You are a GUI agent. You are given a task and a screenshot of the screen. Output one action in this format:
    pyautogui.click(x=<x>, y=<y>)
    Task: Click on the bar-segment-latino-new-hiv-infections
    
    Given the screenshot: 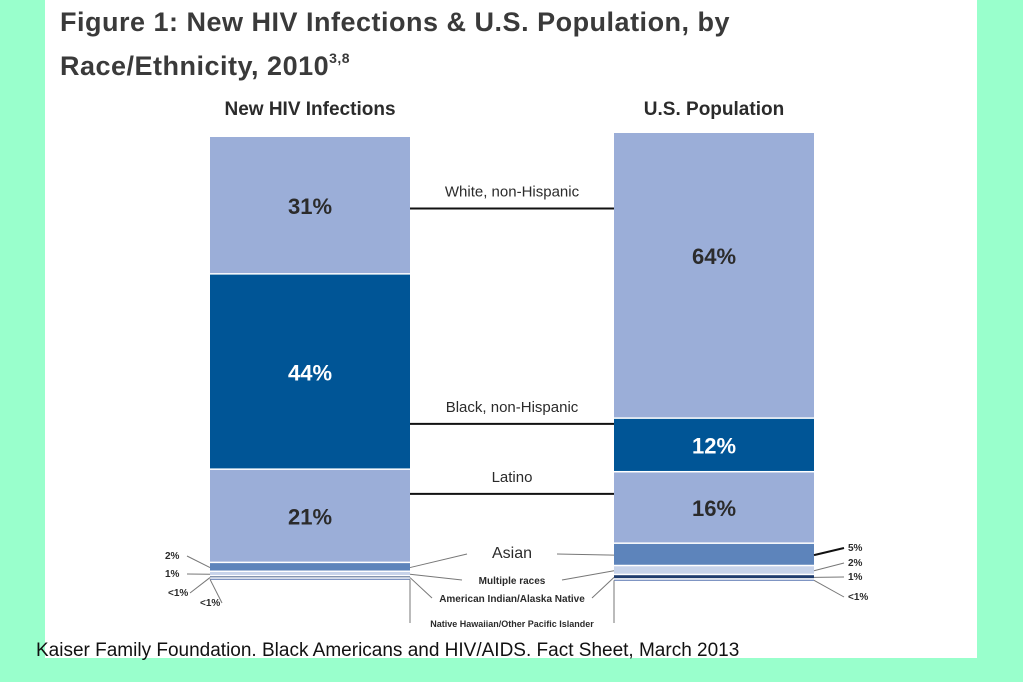 What is the action you would take?
    pyautogui.click(x=310, y=515)
    